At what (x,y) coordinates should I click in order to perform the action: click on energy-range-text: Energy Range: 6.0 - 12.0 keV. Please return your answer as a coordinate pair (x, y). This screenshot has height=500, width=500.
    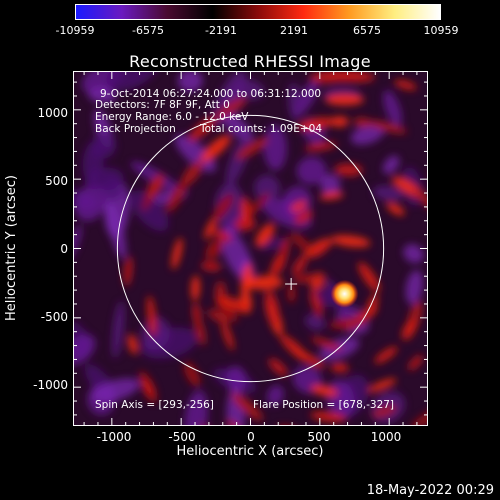
    Looking at the image, I should click on (172, 117).